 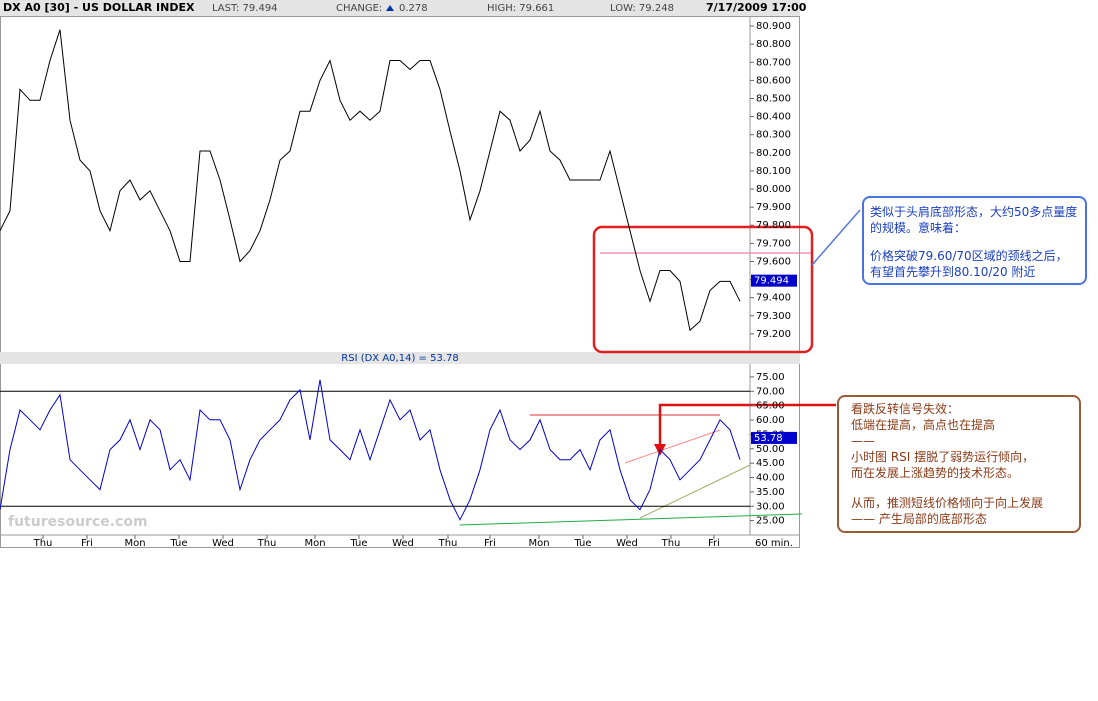 I want to click on y-tick-label: 80.400, so click(x=773, y=117).